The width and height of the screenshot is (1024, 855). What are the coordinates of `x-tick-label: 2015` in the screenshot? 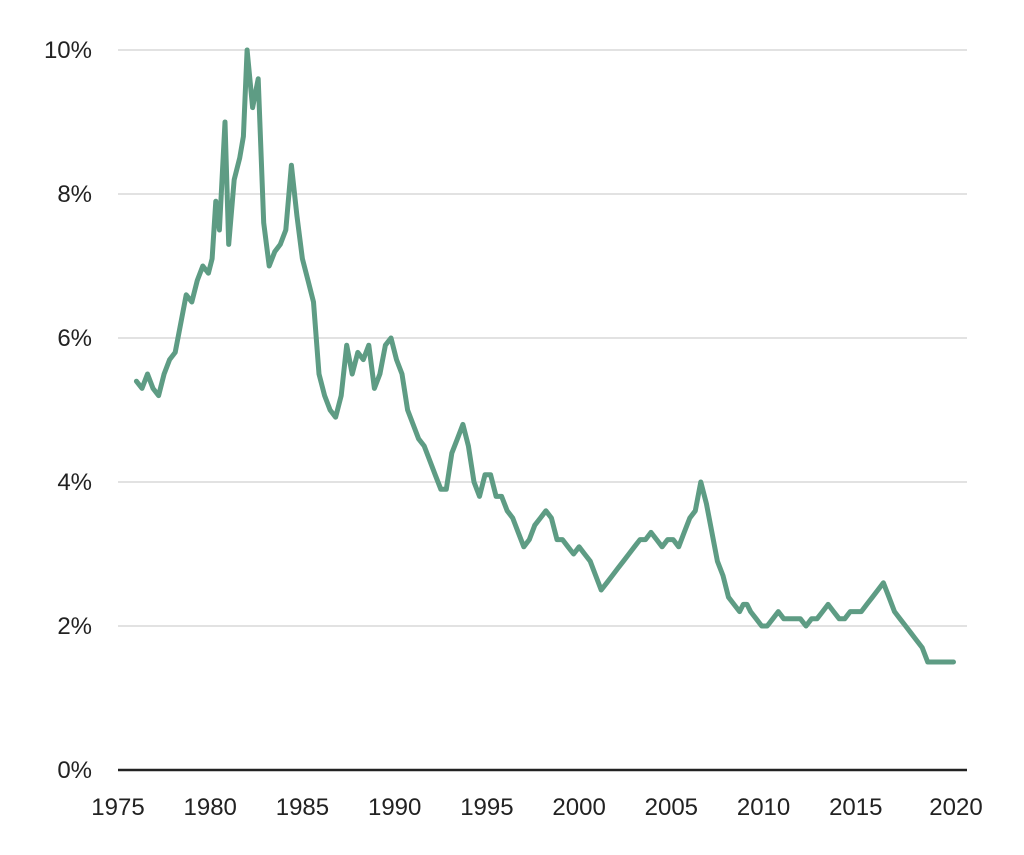 It's located at (855, 807).